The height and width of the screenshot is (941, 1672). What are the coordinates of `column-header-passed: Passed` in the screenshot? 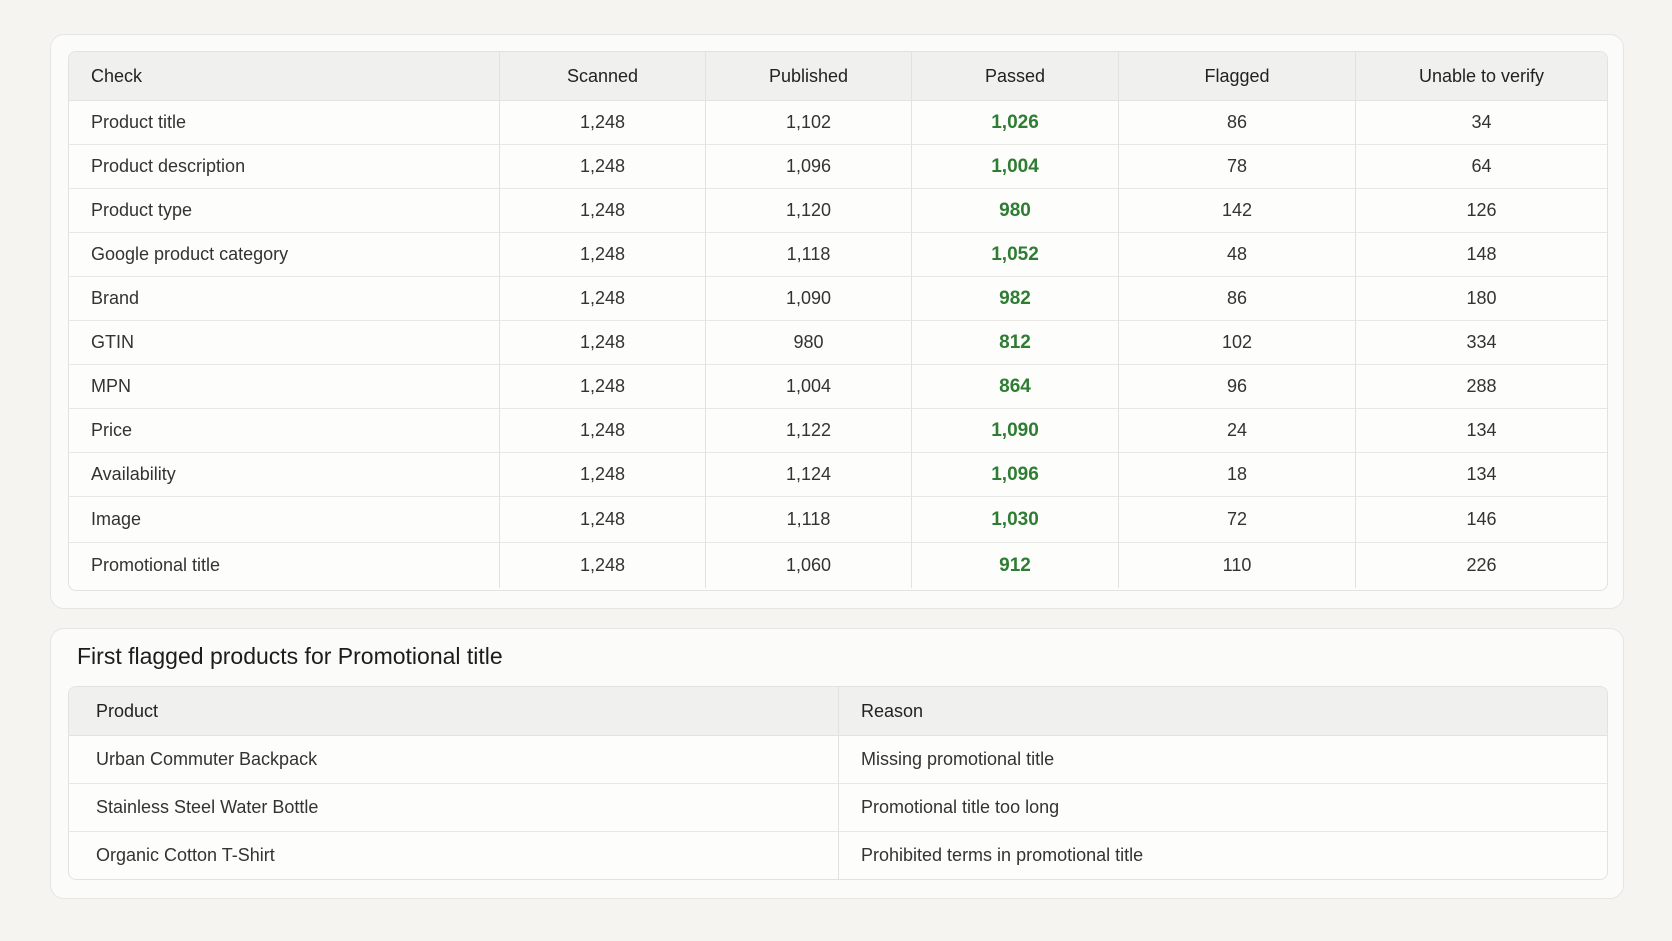 It's located at (1014, 76).